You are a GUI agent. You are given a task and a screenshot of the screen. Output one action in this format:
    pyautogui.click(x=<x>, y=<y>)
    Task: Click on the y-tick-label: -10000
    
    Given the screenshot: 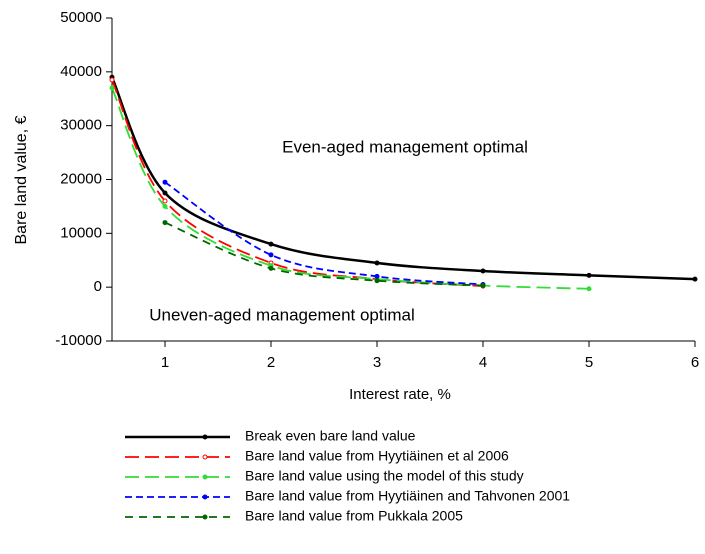 What is the action you would take?
    pyautogui.click(x=78, y=340)
    